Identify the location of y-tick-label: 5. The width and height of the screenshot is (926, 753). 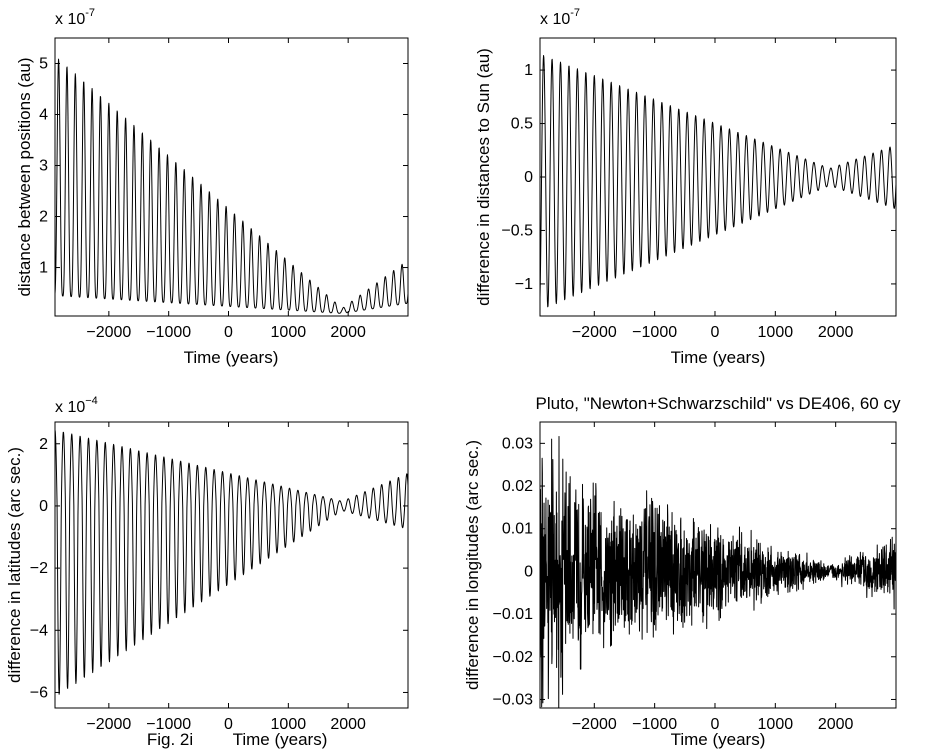
(43, 64).